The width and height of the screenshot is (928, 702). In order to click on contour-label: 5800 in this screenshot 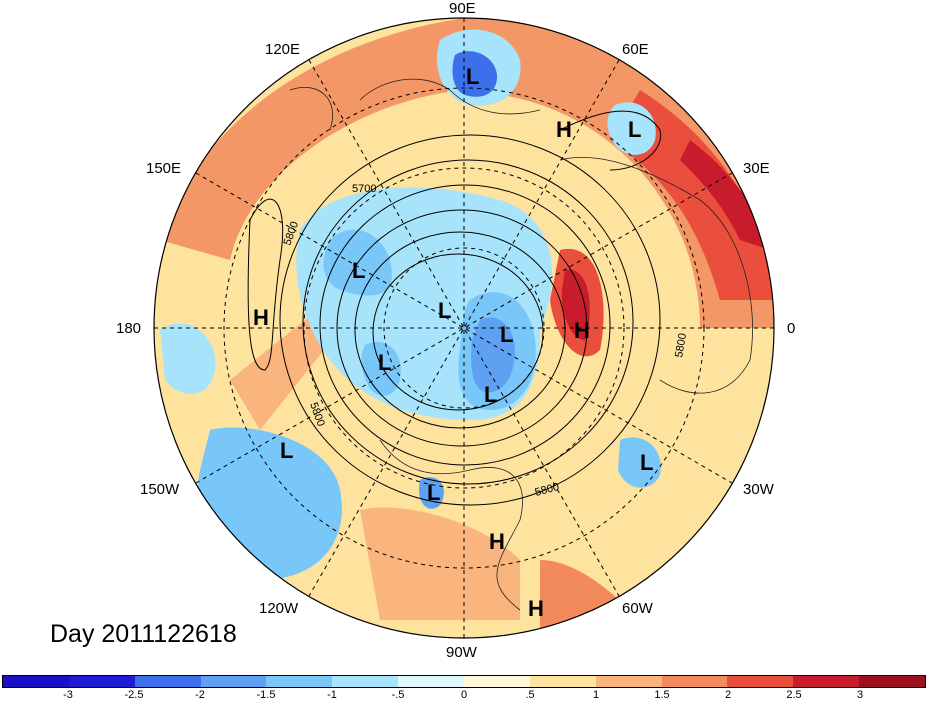, I will do `click(681, 345)`.